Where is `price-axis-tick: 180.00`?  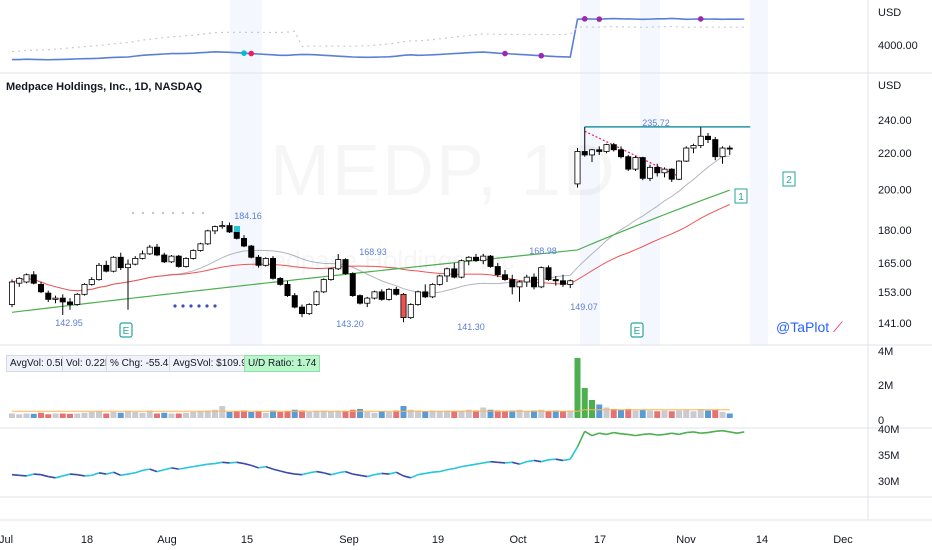
price-axis-tick: 180.00 is located at coordinates (895, 231).